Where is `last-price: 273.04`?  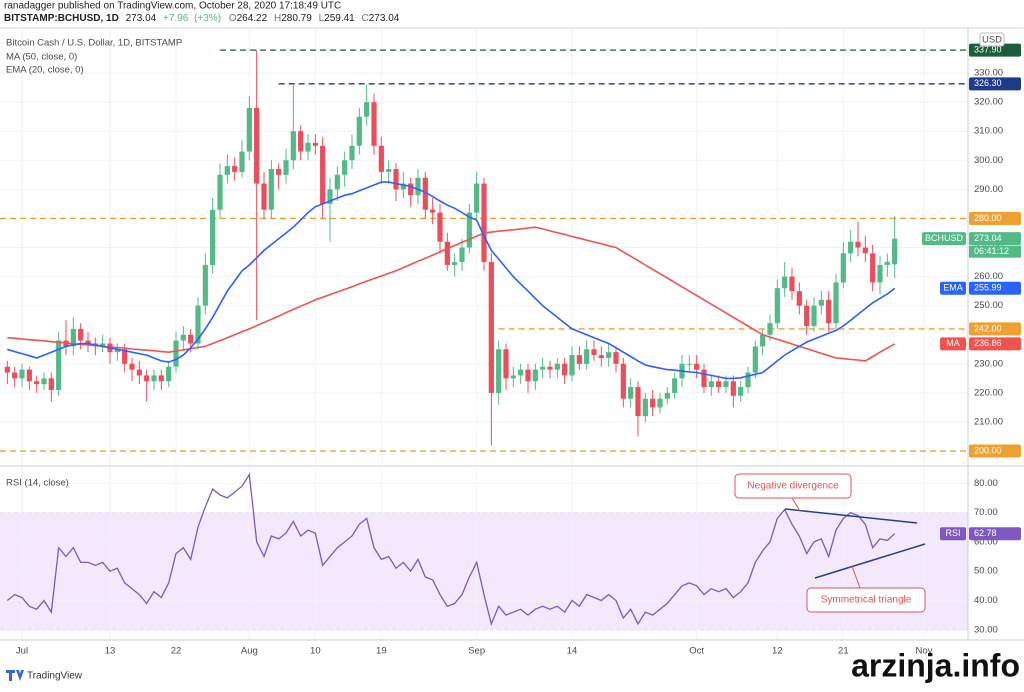 last-price: 273.04 is located at coordinates (141, 18).